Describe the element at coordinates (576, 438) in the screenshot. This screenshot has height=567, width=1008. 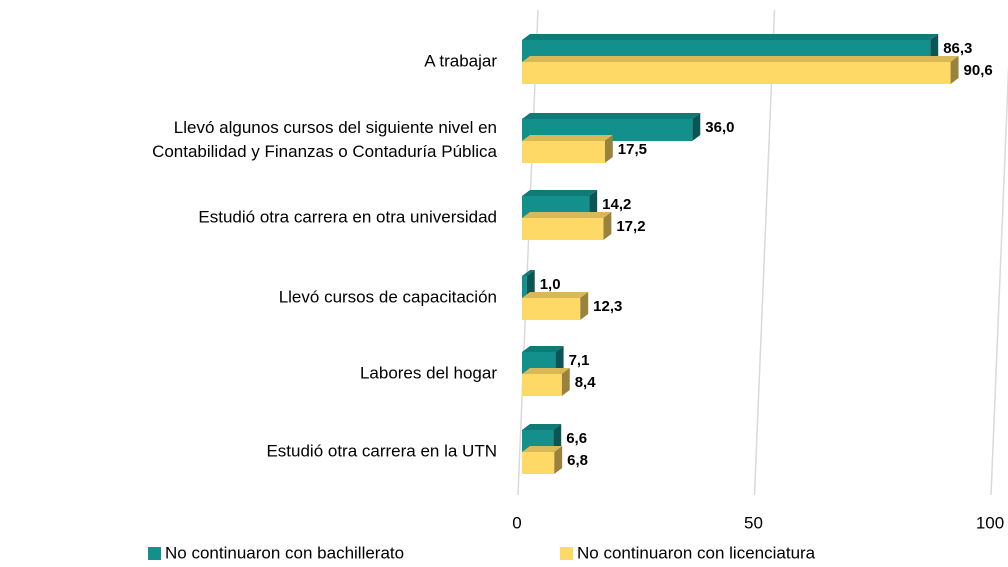
I see `data-label: 6,6` at that location.